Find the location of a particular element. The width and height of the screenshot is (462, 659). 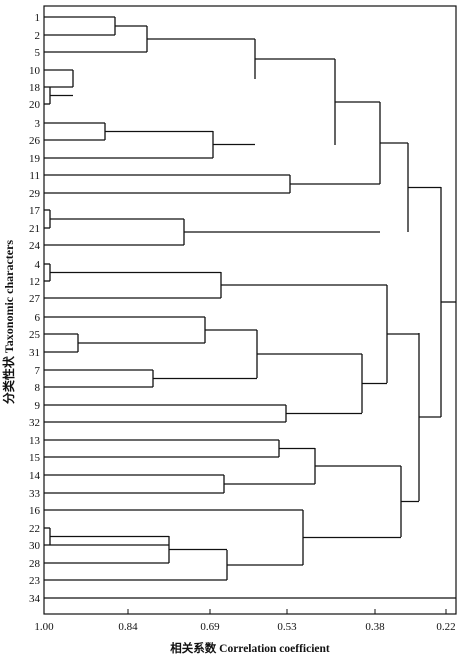

leaf-label: 16 is located at coordinates (35, 511).